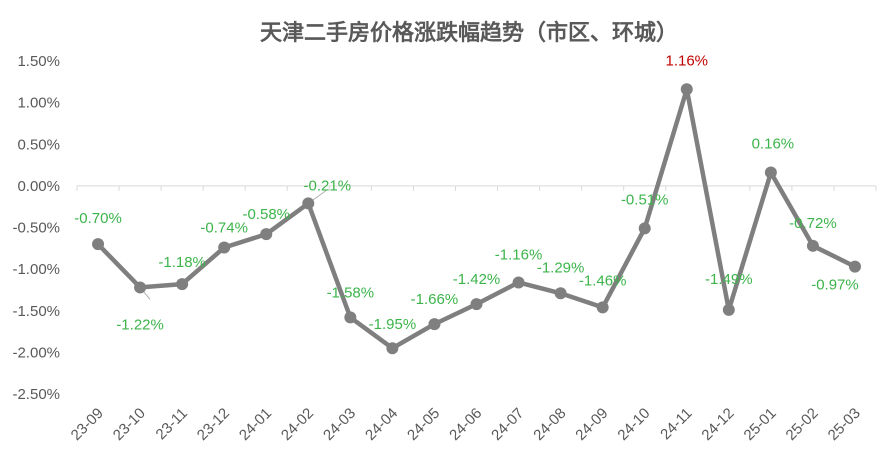 Image resolution: width=887 pixels, height=463 pixels. I want to click on y-tick-label: 0.50%, so click(38, 144).